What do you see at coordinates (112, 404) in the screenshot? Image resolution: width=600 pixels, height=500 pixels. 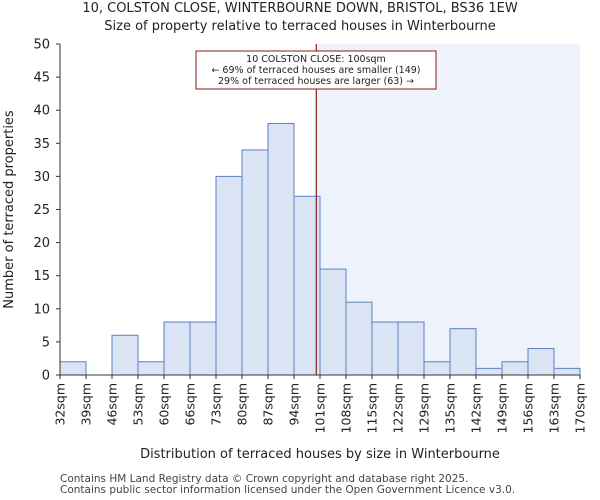 I see `x-tick-label: 46sqm` at bounding box center [112, 404].